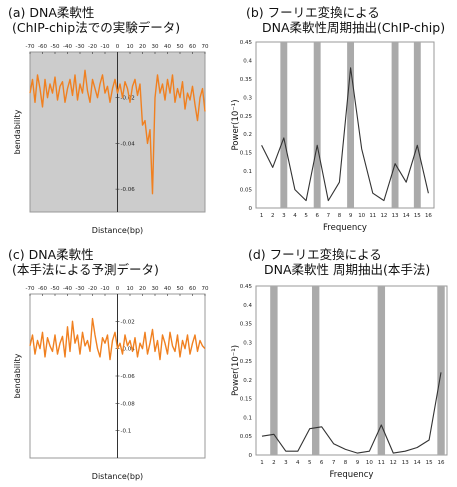 The height and width of the screenshot is (487, 457). What do you see at coordinates (117, 132) in the screenshot?
I see `chart-a-series-line` at bounding box center [117, 132].